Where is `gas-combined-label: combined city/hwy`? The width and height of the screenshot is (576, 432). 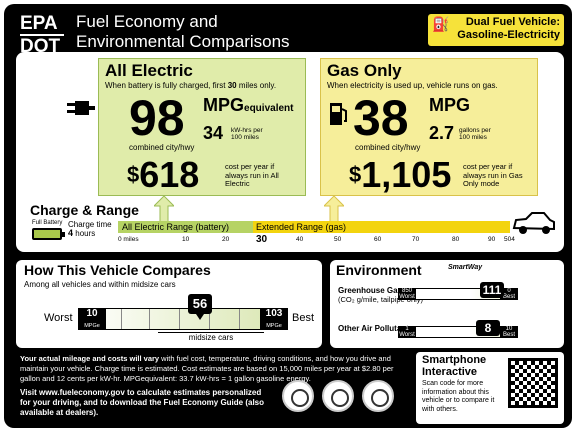
gas-combined-label: combined city/hwy is located at coordinates (388, 147).